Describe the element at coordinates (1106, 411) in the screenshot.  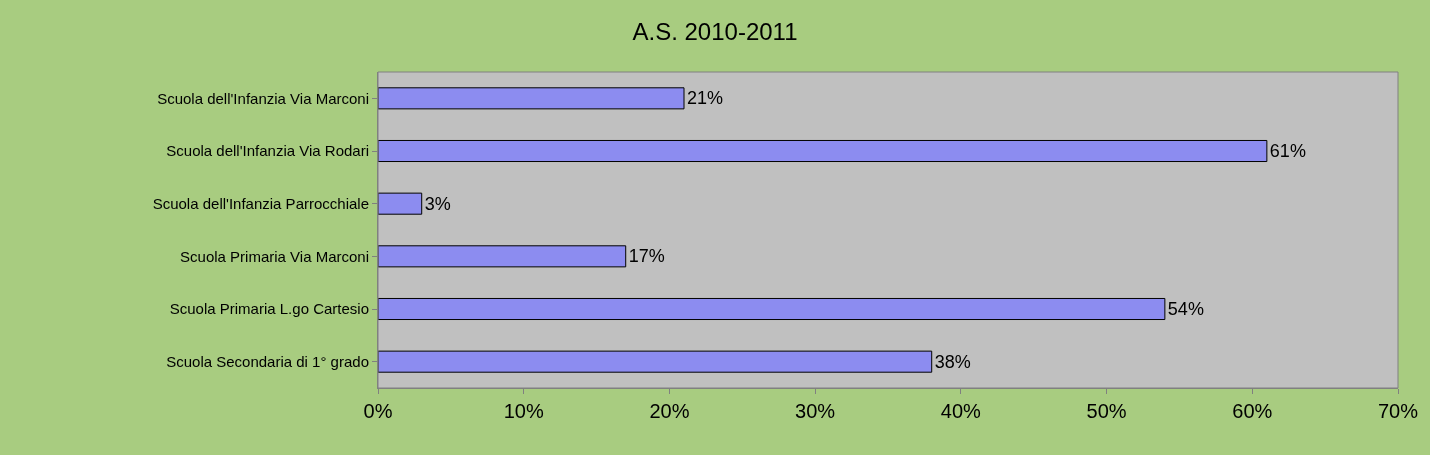
I see `x-tick-label: 50%` at that location.